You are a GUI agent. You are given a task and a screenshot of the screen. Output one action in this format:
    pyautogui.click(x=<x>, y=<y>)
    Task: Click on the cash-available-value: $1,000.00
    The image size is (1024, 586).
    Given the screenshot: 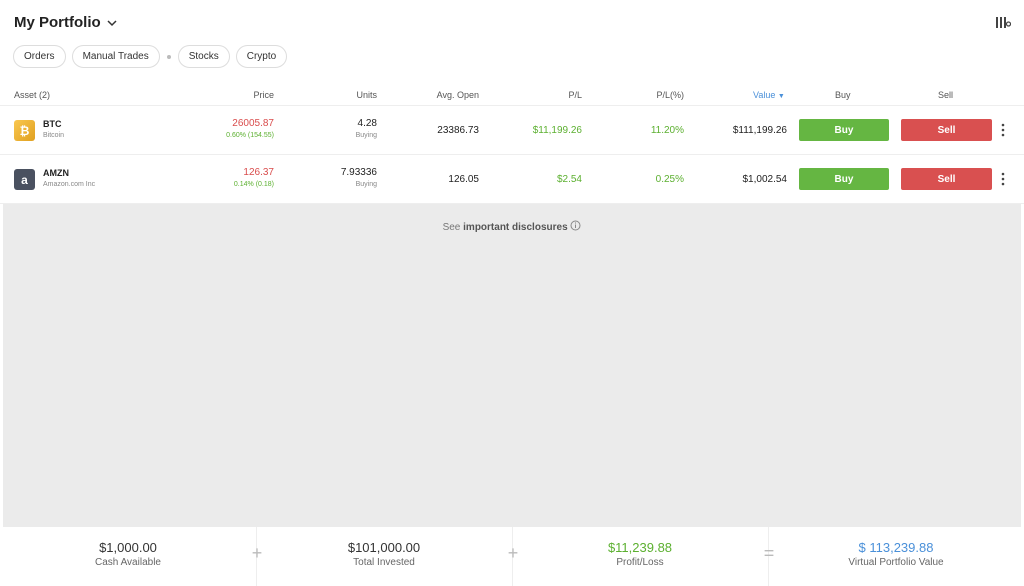 What is the action you would take?
    pyautogui.click(x=128, y=547)
    